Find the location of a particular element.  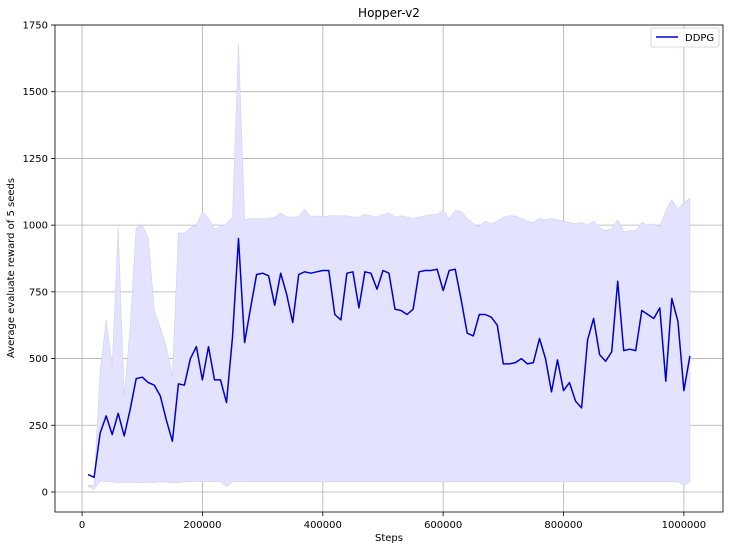

y-tick-label: 1000 is located at coordinates (35, 226).